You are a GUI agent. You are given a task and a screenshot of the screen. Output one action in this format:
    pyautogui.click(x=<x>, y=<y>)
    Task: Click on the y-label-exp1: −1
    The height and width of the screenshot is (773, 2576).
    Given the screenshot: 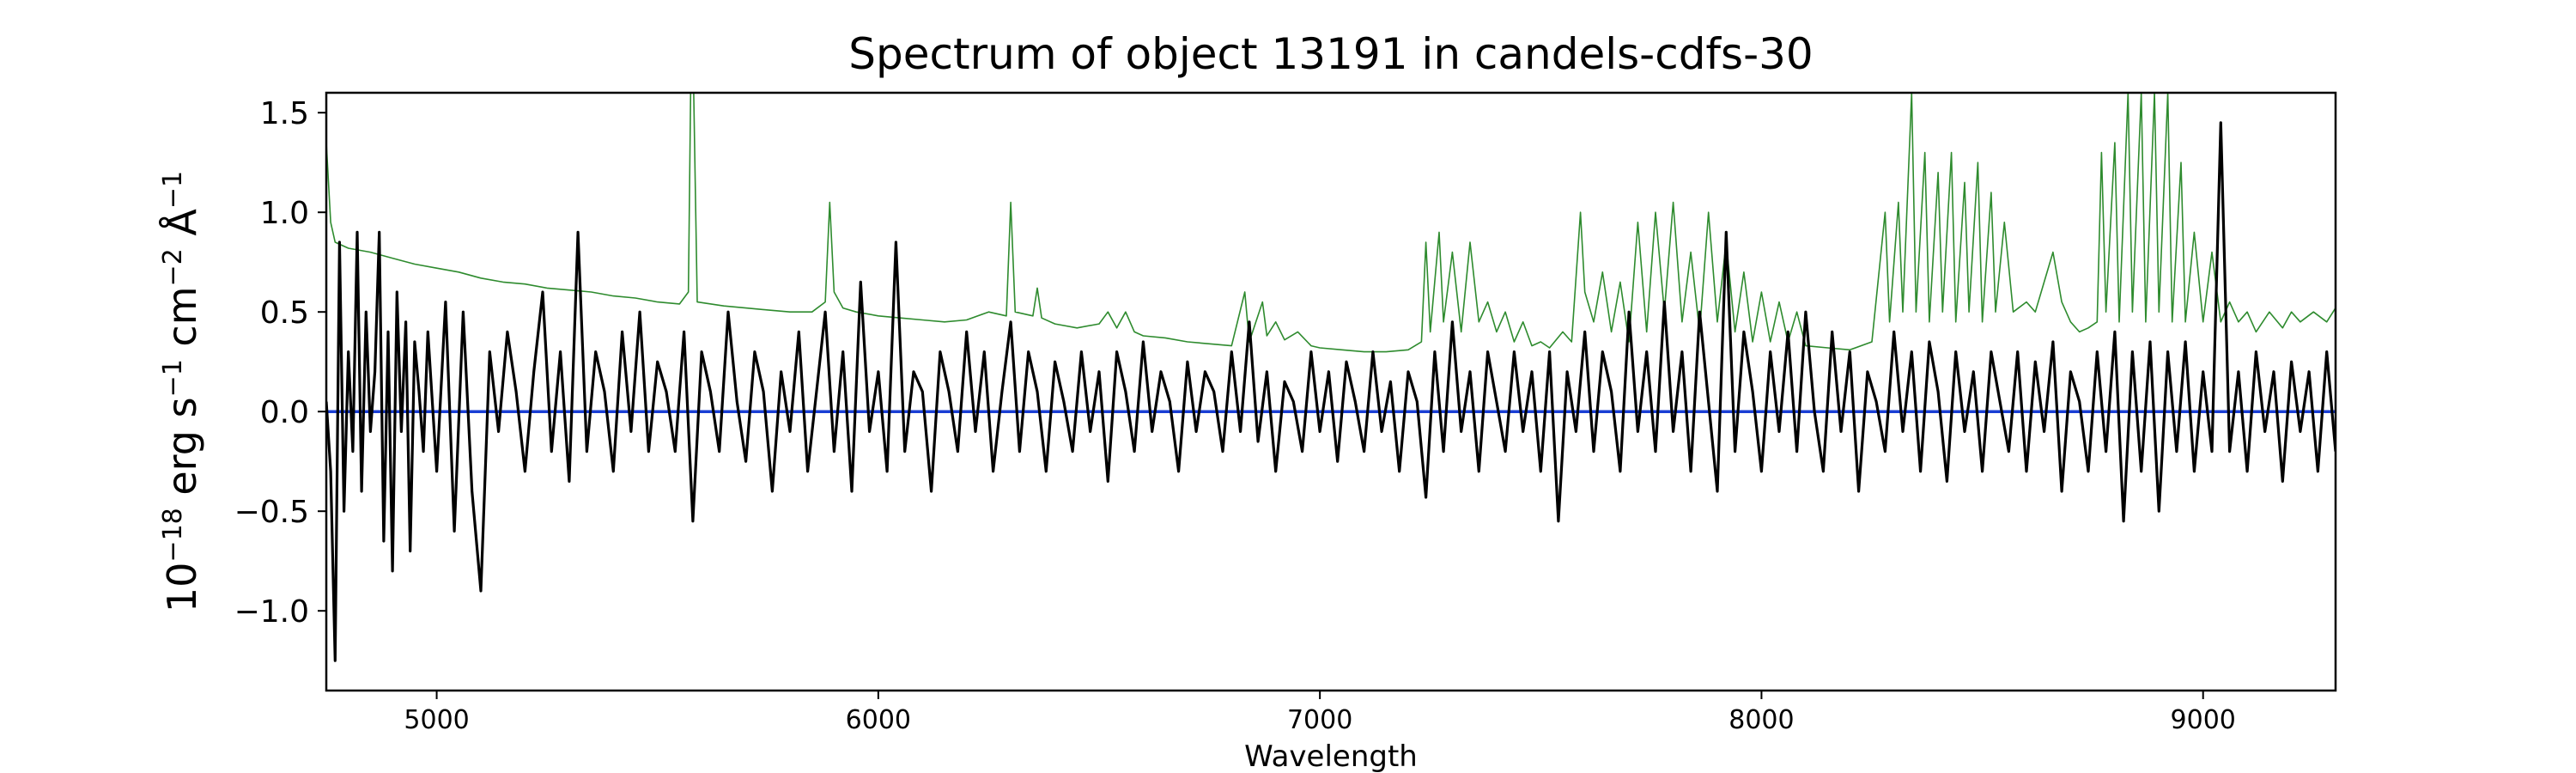 What is the action you would take?
    pyautogui.click(x=173, y=378)
    